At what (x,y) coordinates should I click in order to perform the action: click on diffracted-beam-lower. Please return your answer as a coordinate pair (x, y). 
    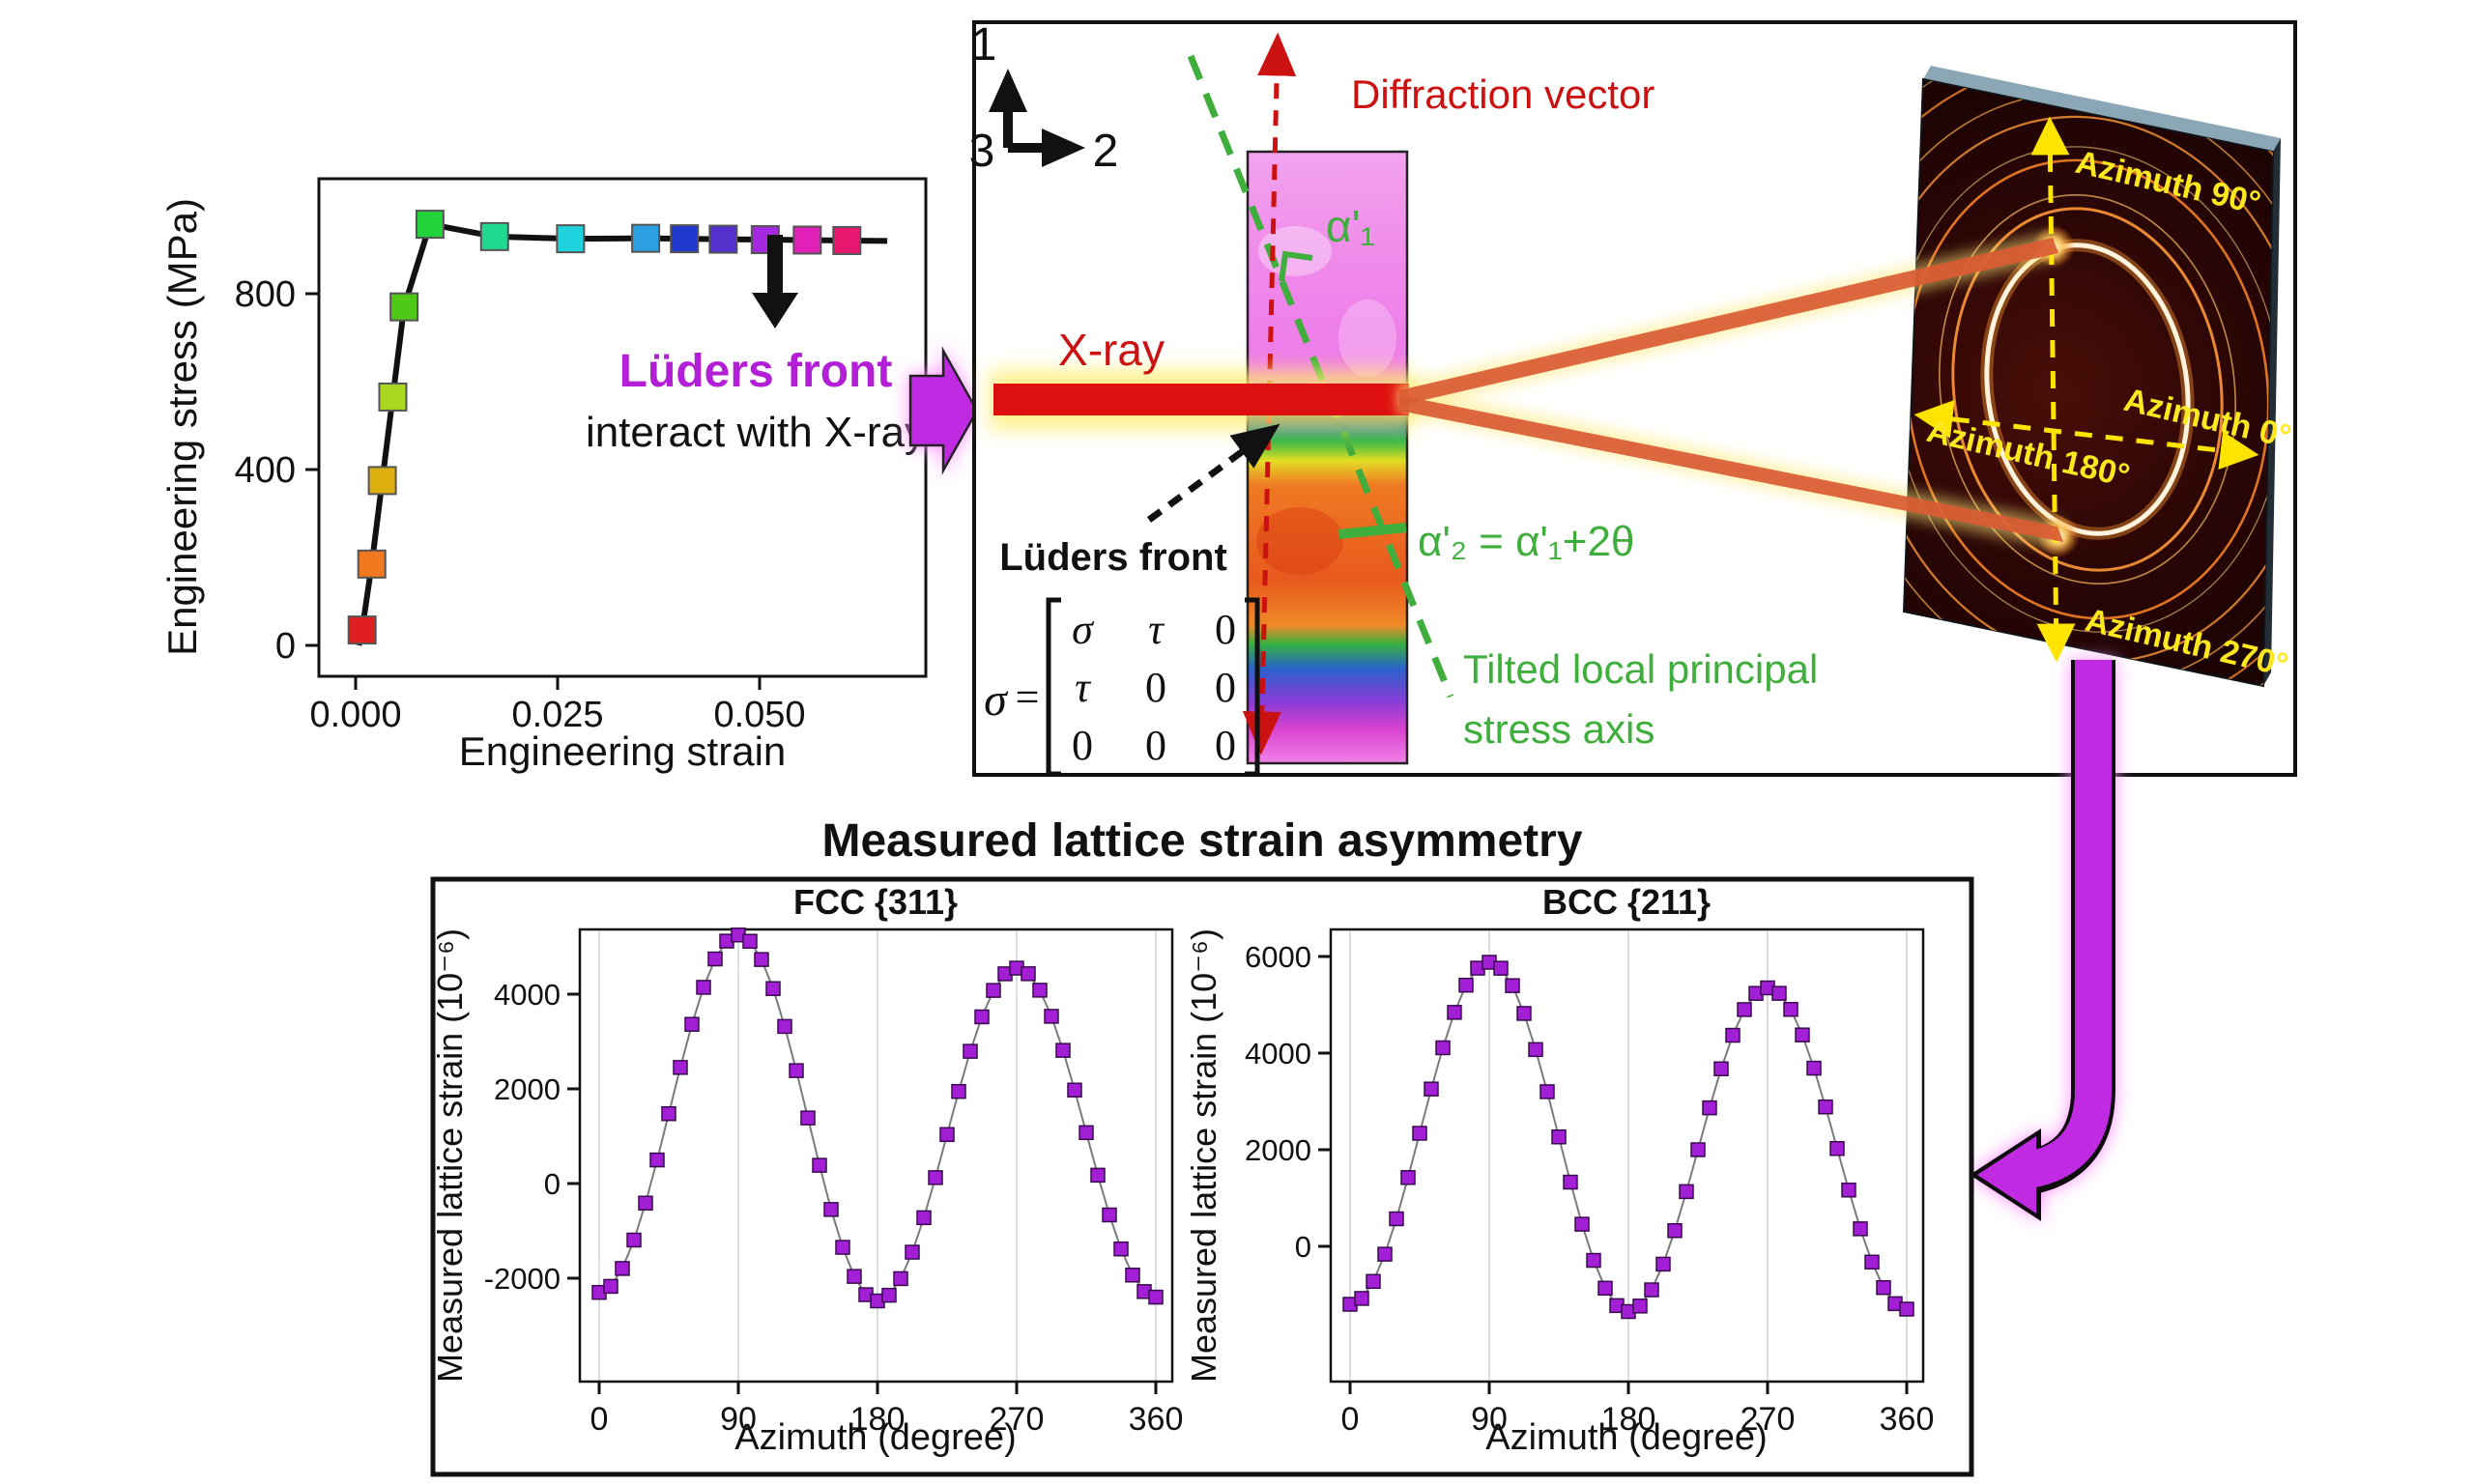
    Looking at the image, I should click on (1731, 468).